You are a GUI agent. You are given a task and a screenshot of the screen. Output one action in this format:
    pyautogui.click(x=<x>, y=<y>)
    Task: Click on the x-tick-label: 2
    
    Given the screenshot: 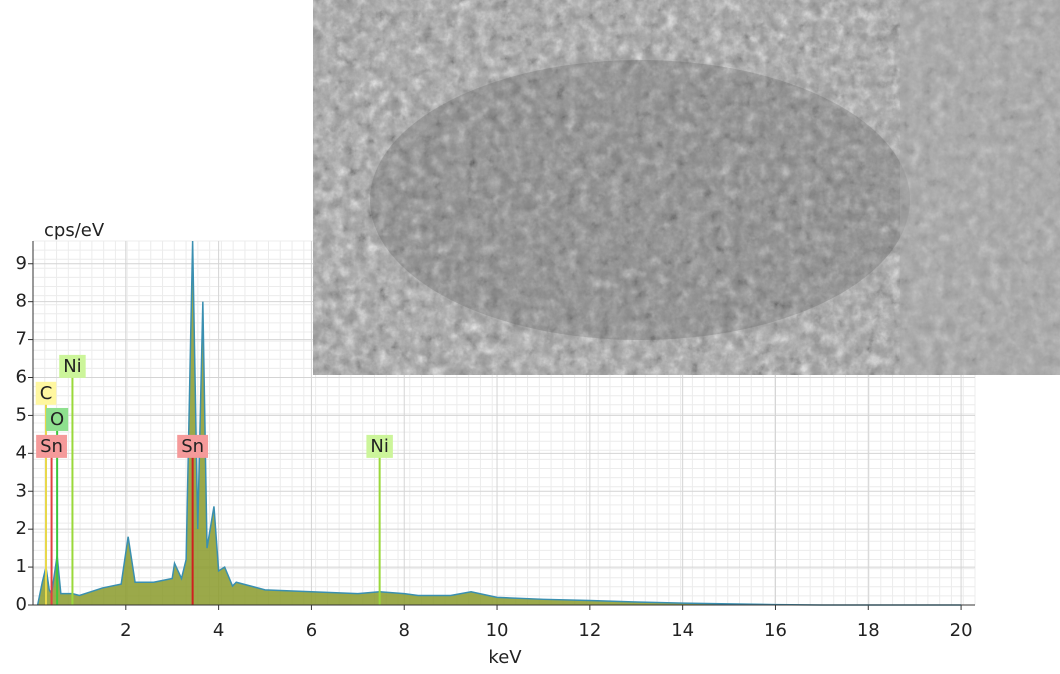 What is the action you would take?
    pyautogui.click(x=125, y=630)
    